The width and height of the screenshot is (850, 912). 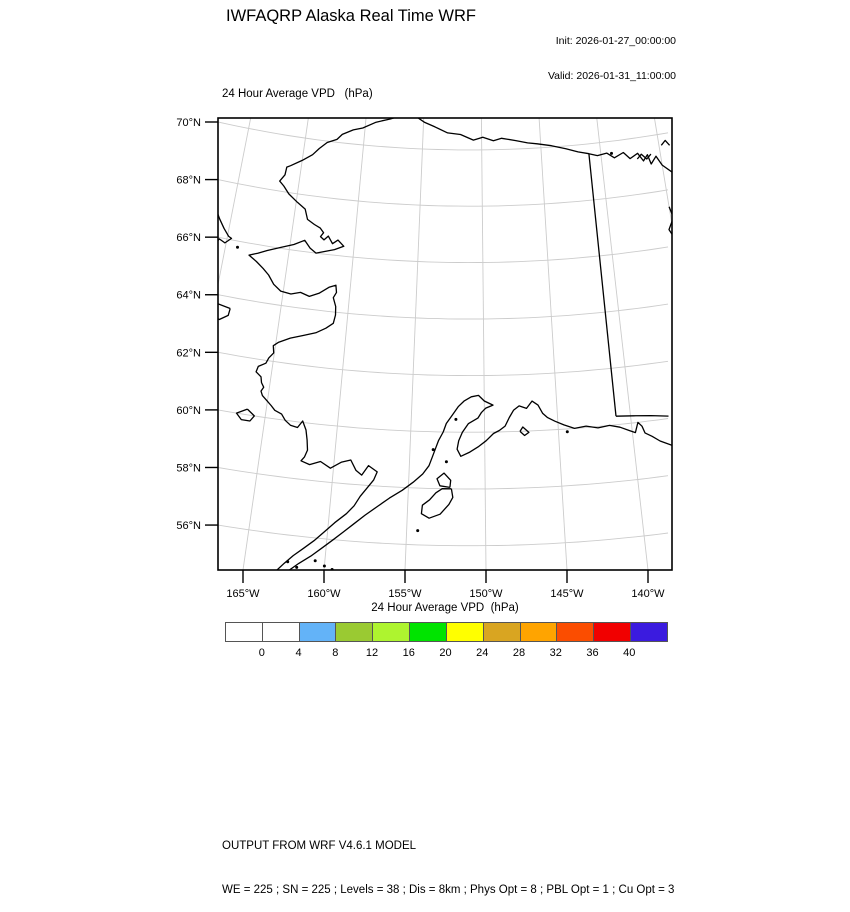 I want to click on colorbar-tick-label: 0, so click(x=261, y=653).